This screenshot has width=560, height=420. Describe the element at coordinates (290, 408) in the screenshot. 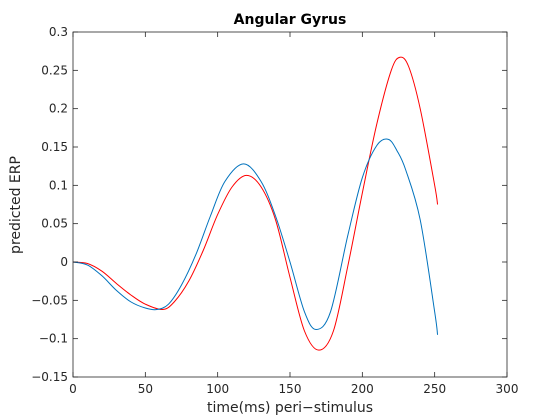

I see `x-axis-label: time(ms) peri−stimulus` at that location.